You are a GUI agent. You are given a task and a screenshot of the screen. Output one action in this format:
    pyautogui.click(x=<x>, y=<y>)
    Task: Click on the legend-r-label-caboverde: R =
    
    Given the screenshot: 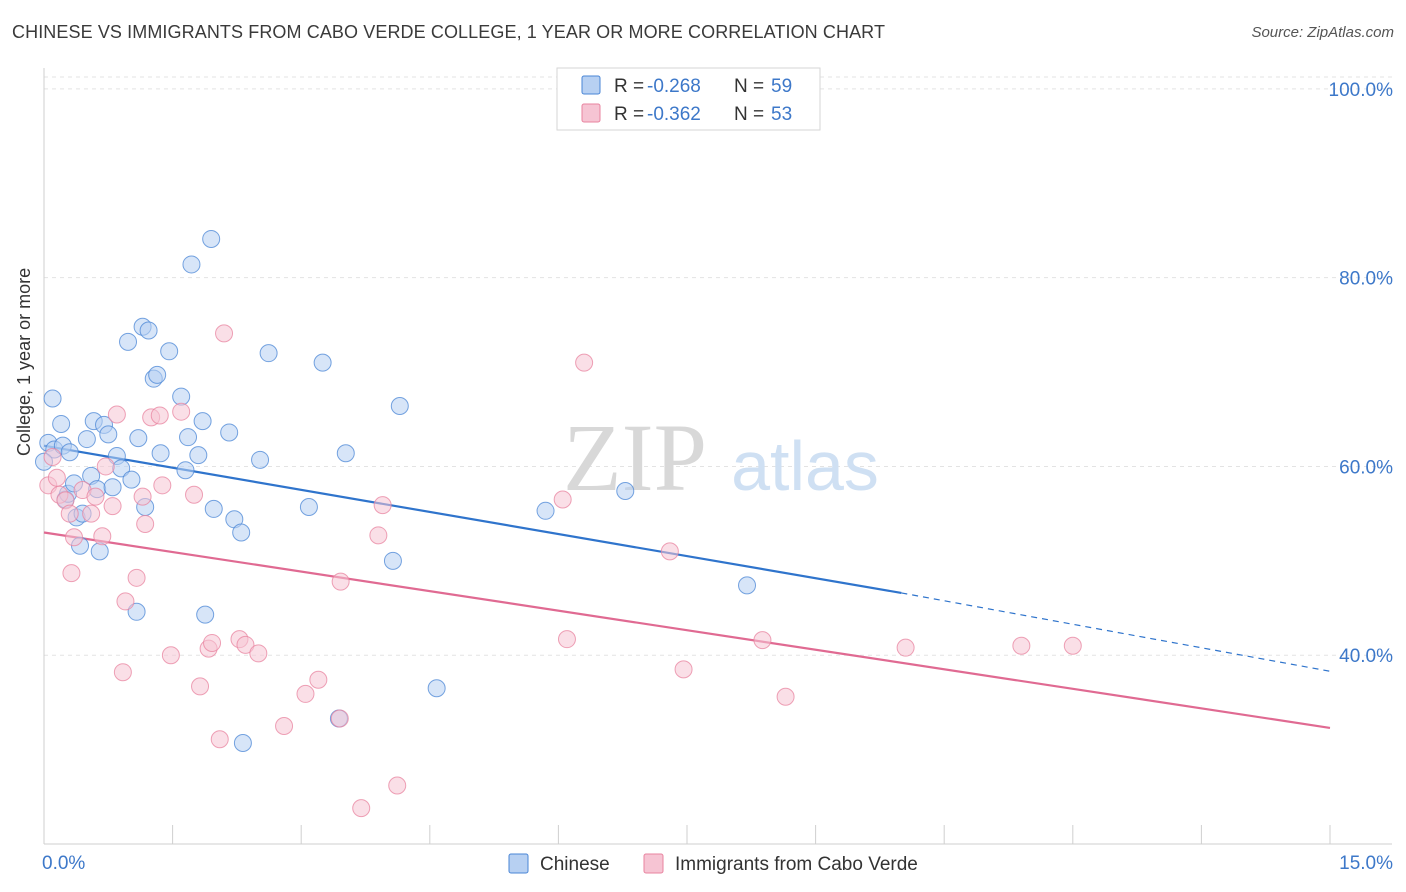 What is the action you would take?
    pyautogui.click(x=629, y=114)
    